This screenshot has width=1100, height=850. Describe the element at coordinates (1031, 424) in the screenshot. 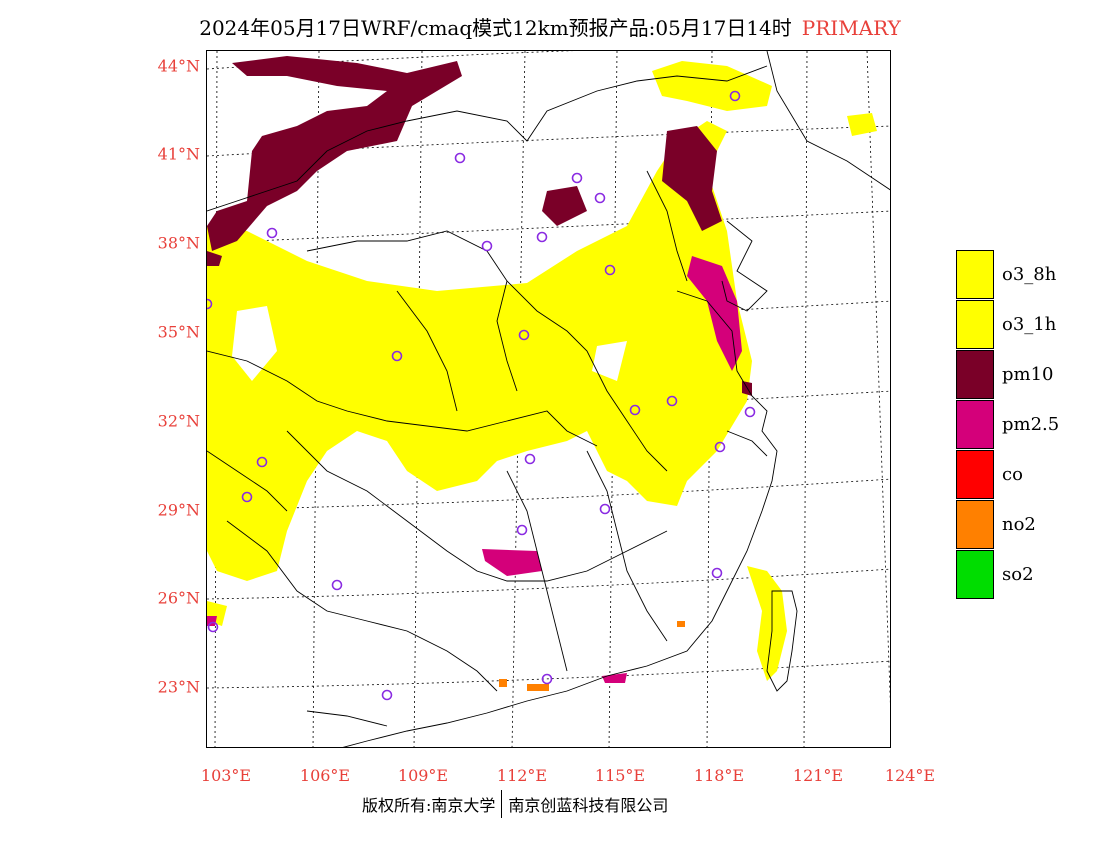

I see `legend-label: pm2.5` at that location.